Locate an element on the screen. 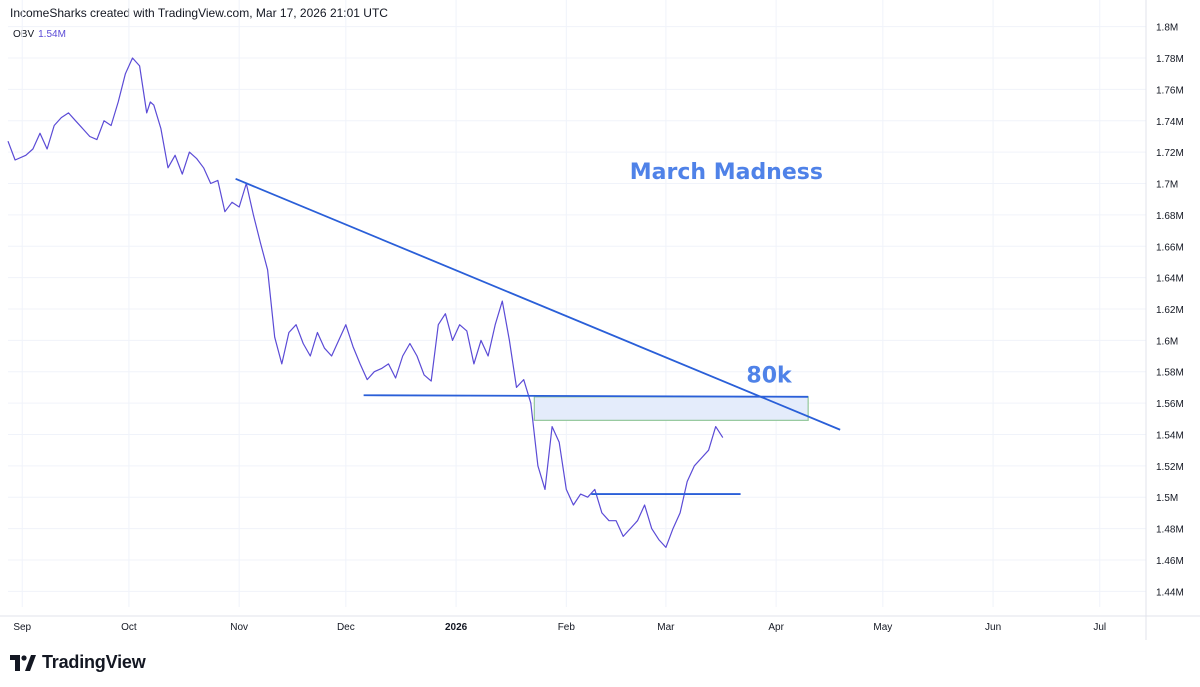 This screenshot has width=1200, height=687. annotation-layer: March Madness 80k is located at coordinates (726, 274).